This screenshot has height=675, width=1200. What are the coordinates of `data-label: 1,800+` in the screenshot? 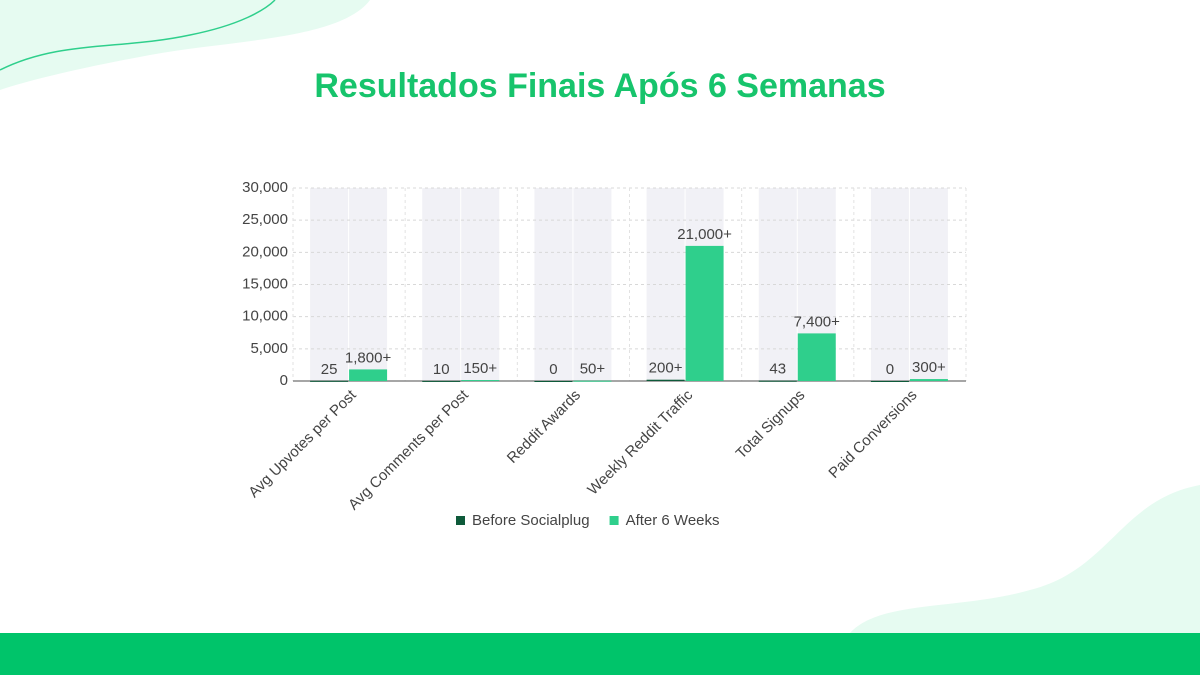 It's located at (368, 357).